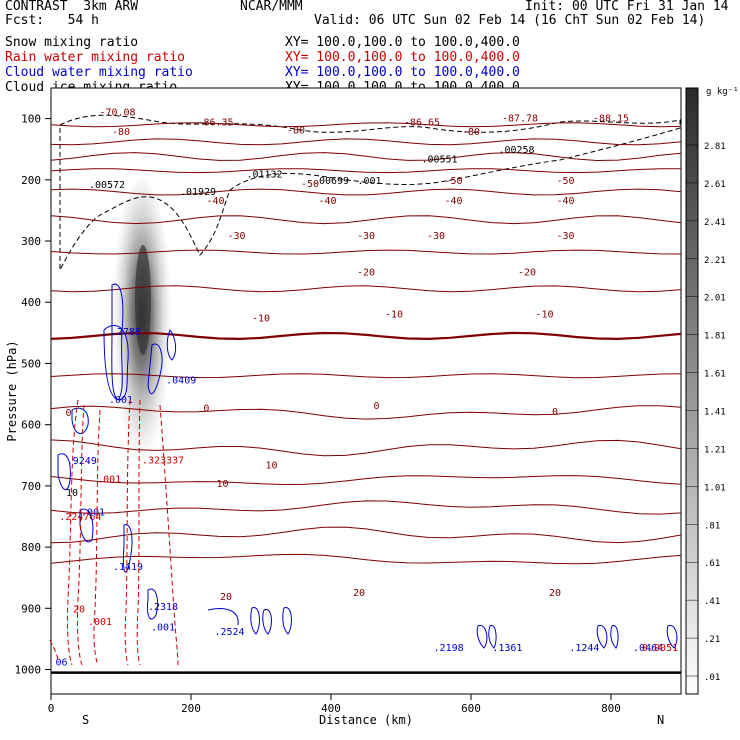 Image resolution: width=740 pixels, height=740 pixels. Describe the element at coordinates (264, 175) in the screenshot. I see `maximum-value-label: .01132` at that location.